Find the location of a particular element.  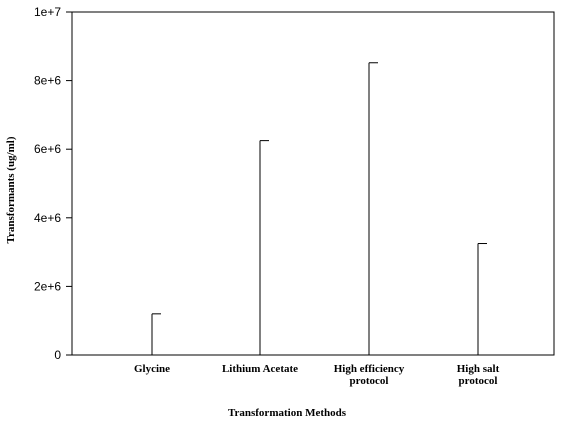

y-tick-label: 1e+7 is located at coordinates (47, 12).